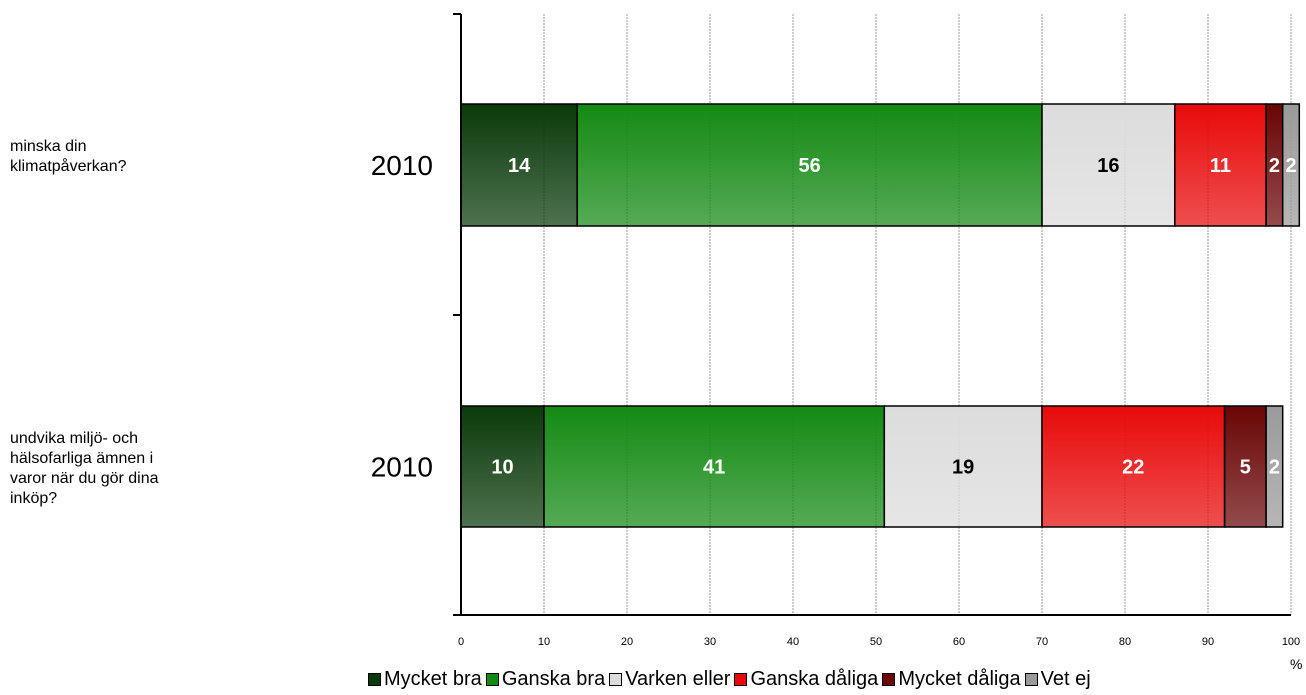  I want to click on legend-item: Varken eller, so click(669, 679).